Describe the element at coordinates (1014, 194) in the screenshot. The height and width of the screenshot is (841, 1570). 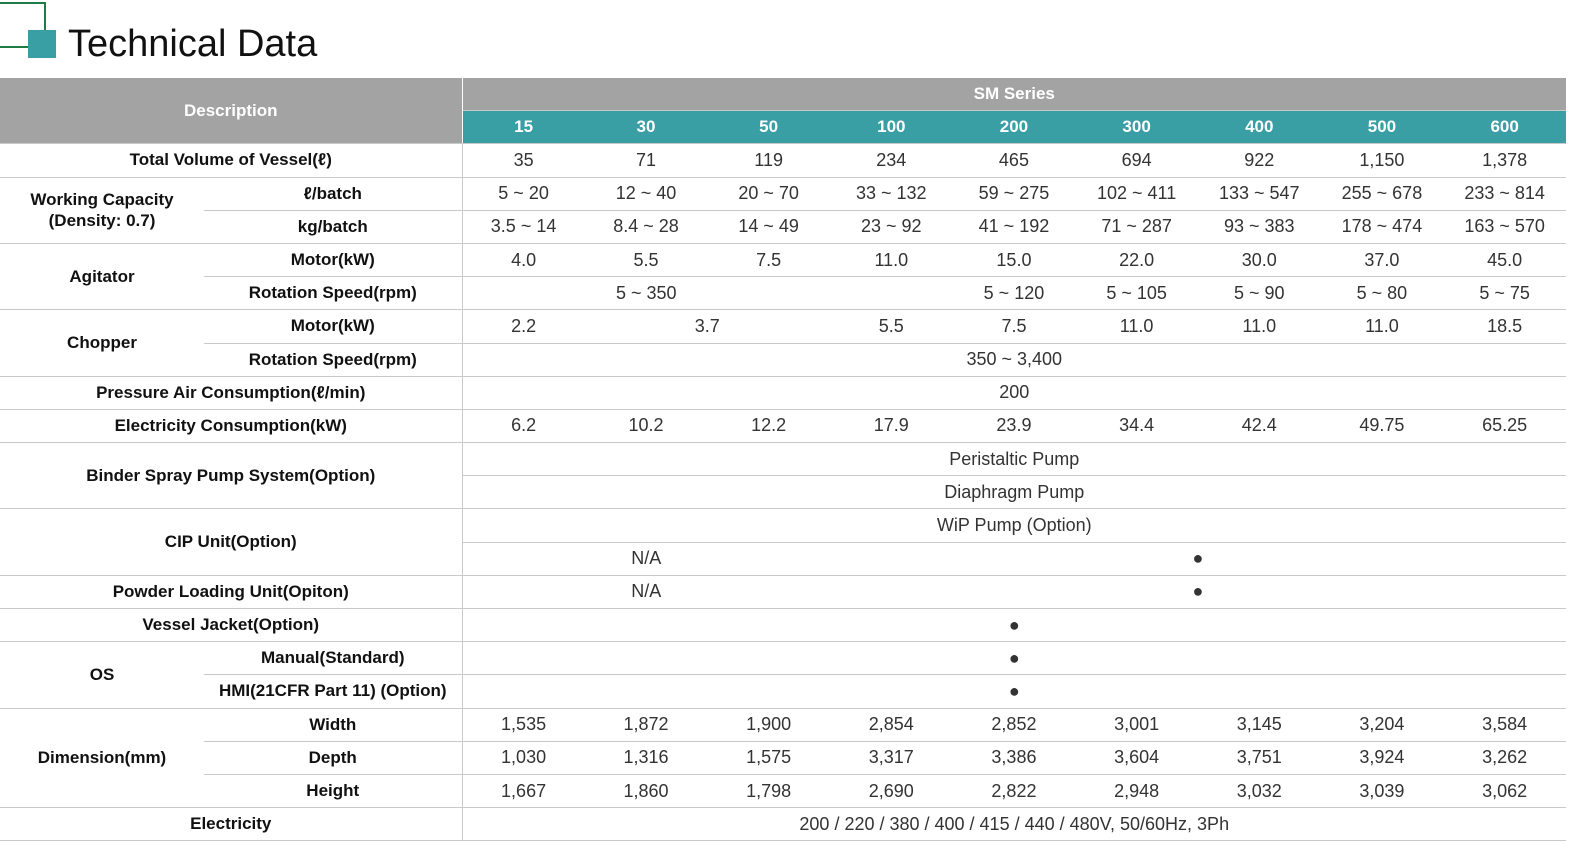
I see `value-cell: 59 ~ 275` at that location.